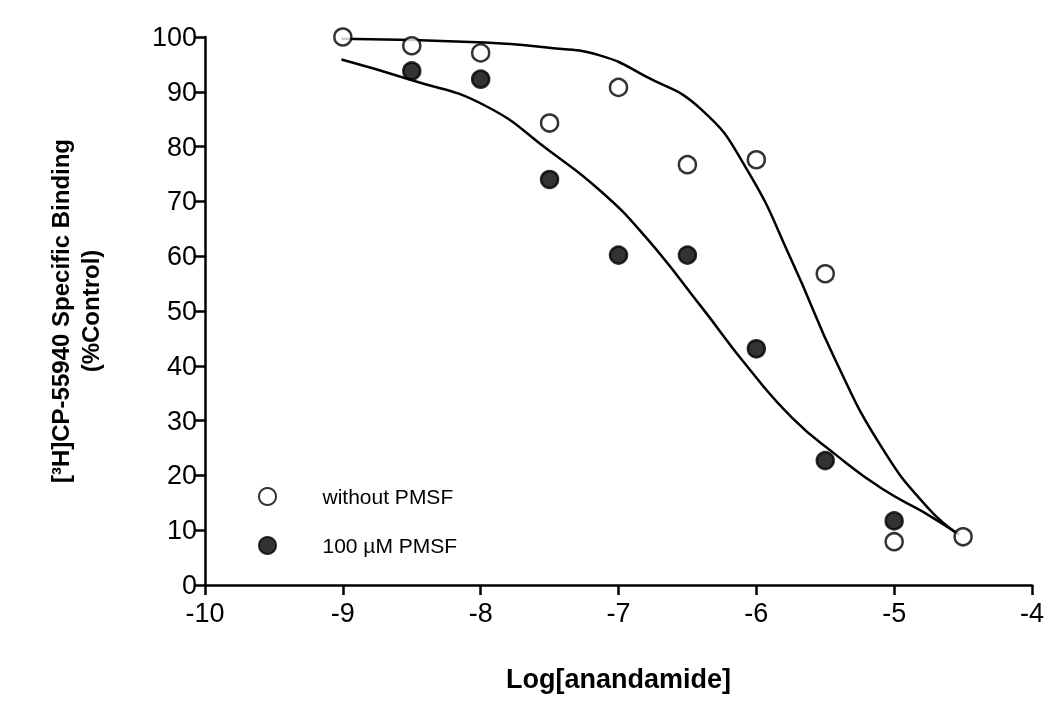 This screenshot has width=1058, height=724. I want to click on y-tick-label: 30, so click(181, 420).